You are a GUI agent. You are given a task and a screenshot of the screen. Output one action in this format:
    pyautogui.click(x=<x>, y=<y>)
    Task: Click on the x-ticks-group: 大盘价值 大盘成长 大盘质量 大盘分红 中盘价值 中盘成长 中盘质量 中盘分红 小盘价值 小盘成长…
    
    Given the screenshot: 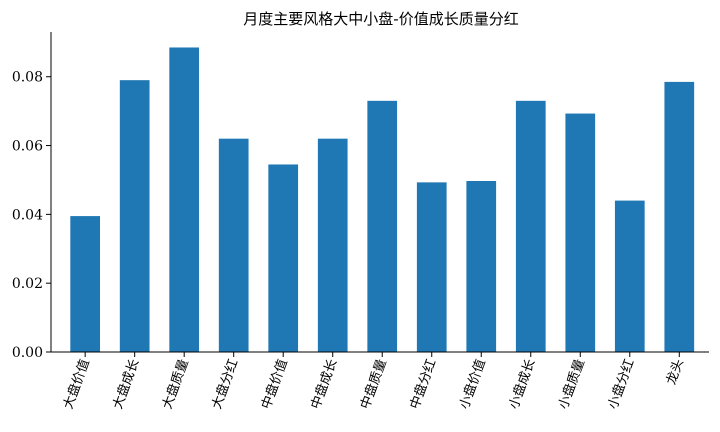 What is the action you would take?
    pyautogui.click(x=373, y=381)
    